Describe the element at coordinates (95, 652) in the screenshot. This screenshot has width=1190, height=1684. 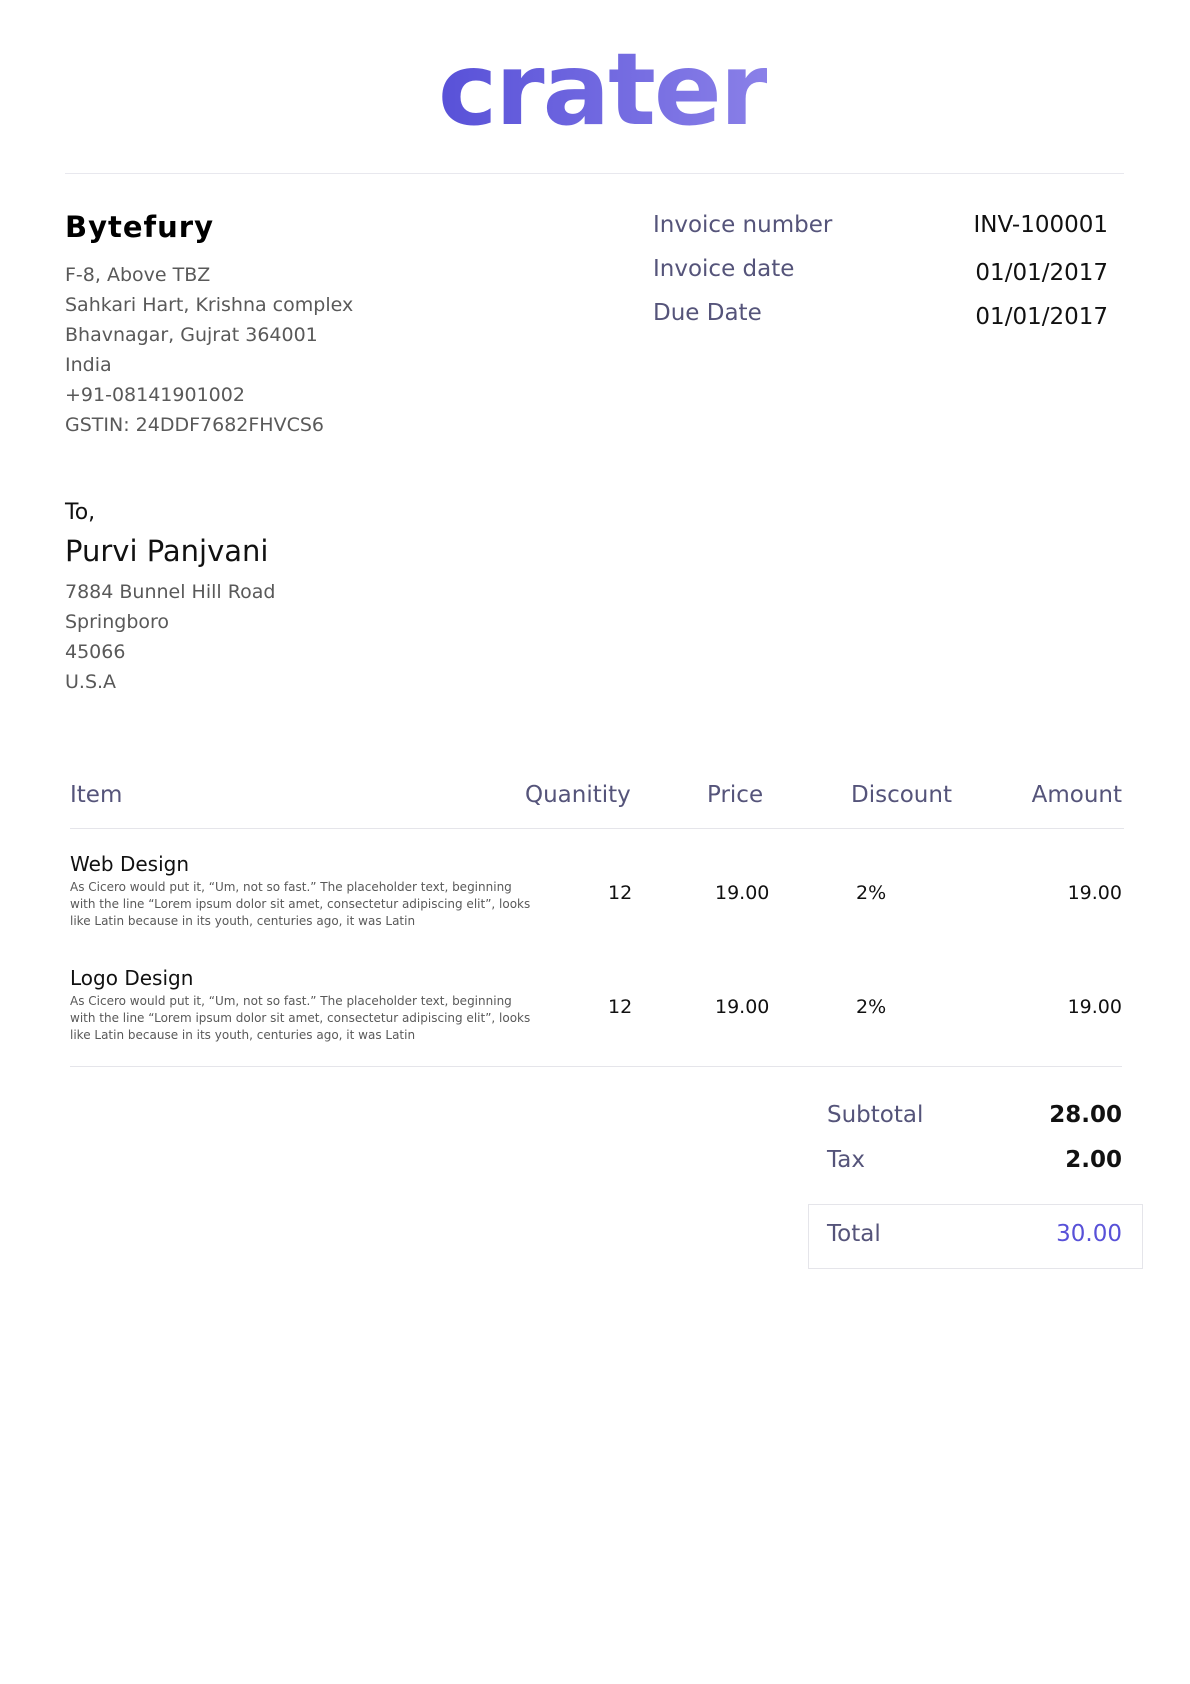
I see `address-line: 45066` at that location.